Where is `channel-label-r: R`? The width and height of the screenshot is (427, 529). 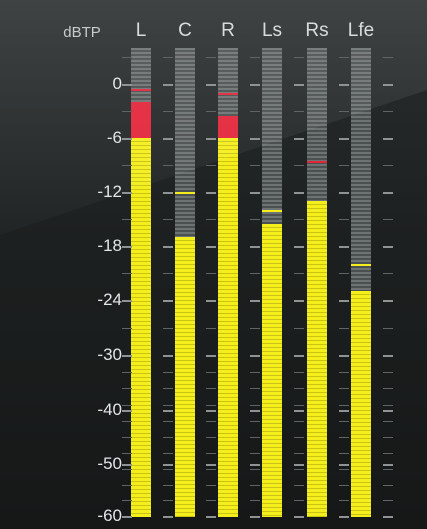 channel-label-r: R is located at coordinates (228, 30).